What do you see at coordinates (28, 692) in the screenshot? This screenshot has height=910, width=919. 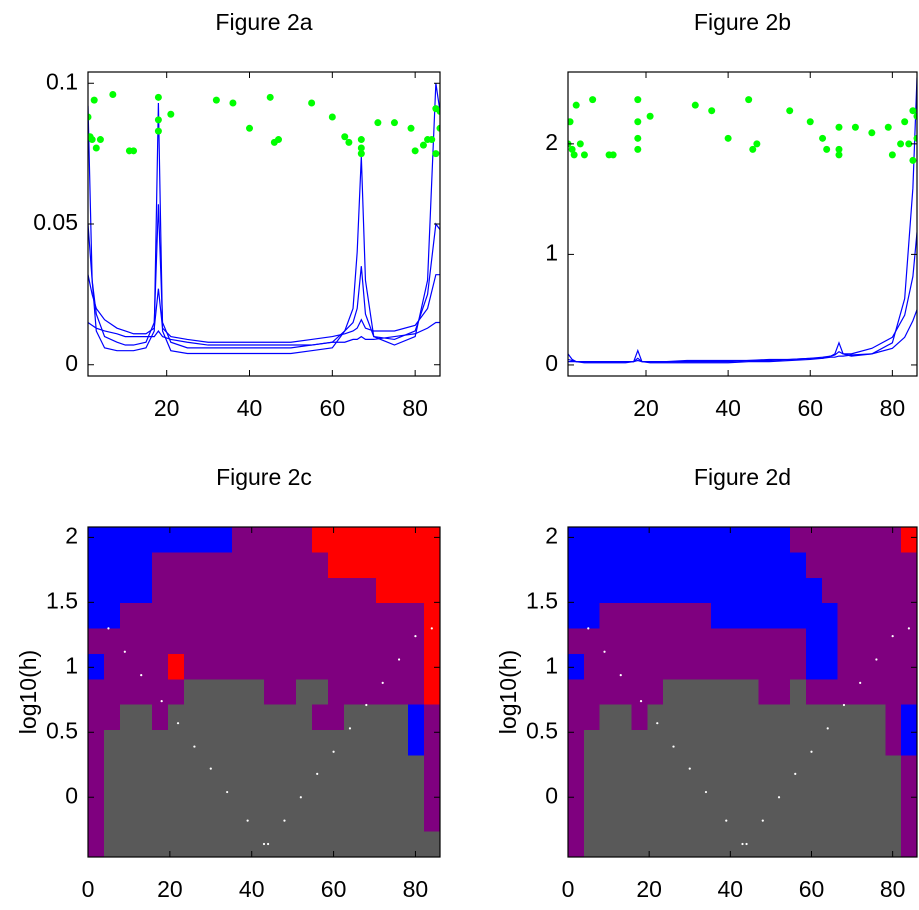 I see `y-axis-label: log10(h)` at bounding box center [28, 692].